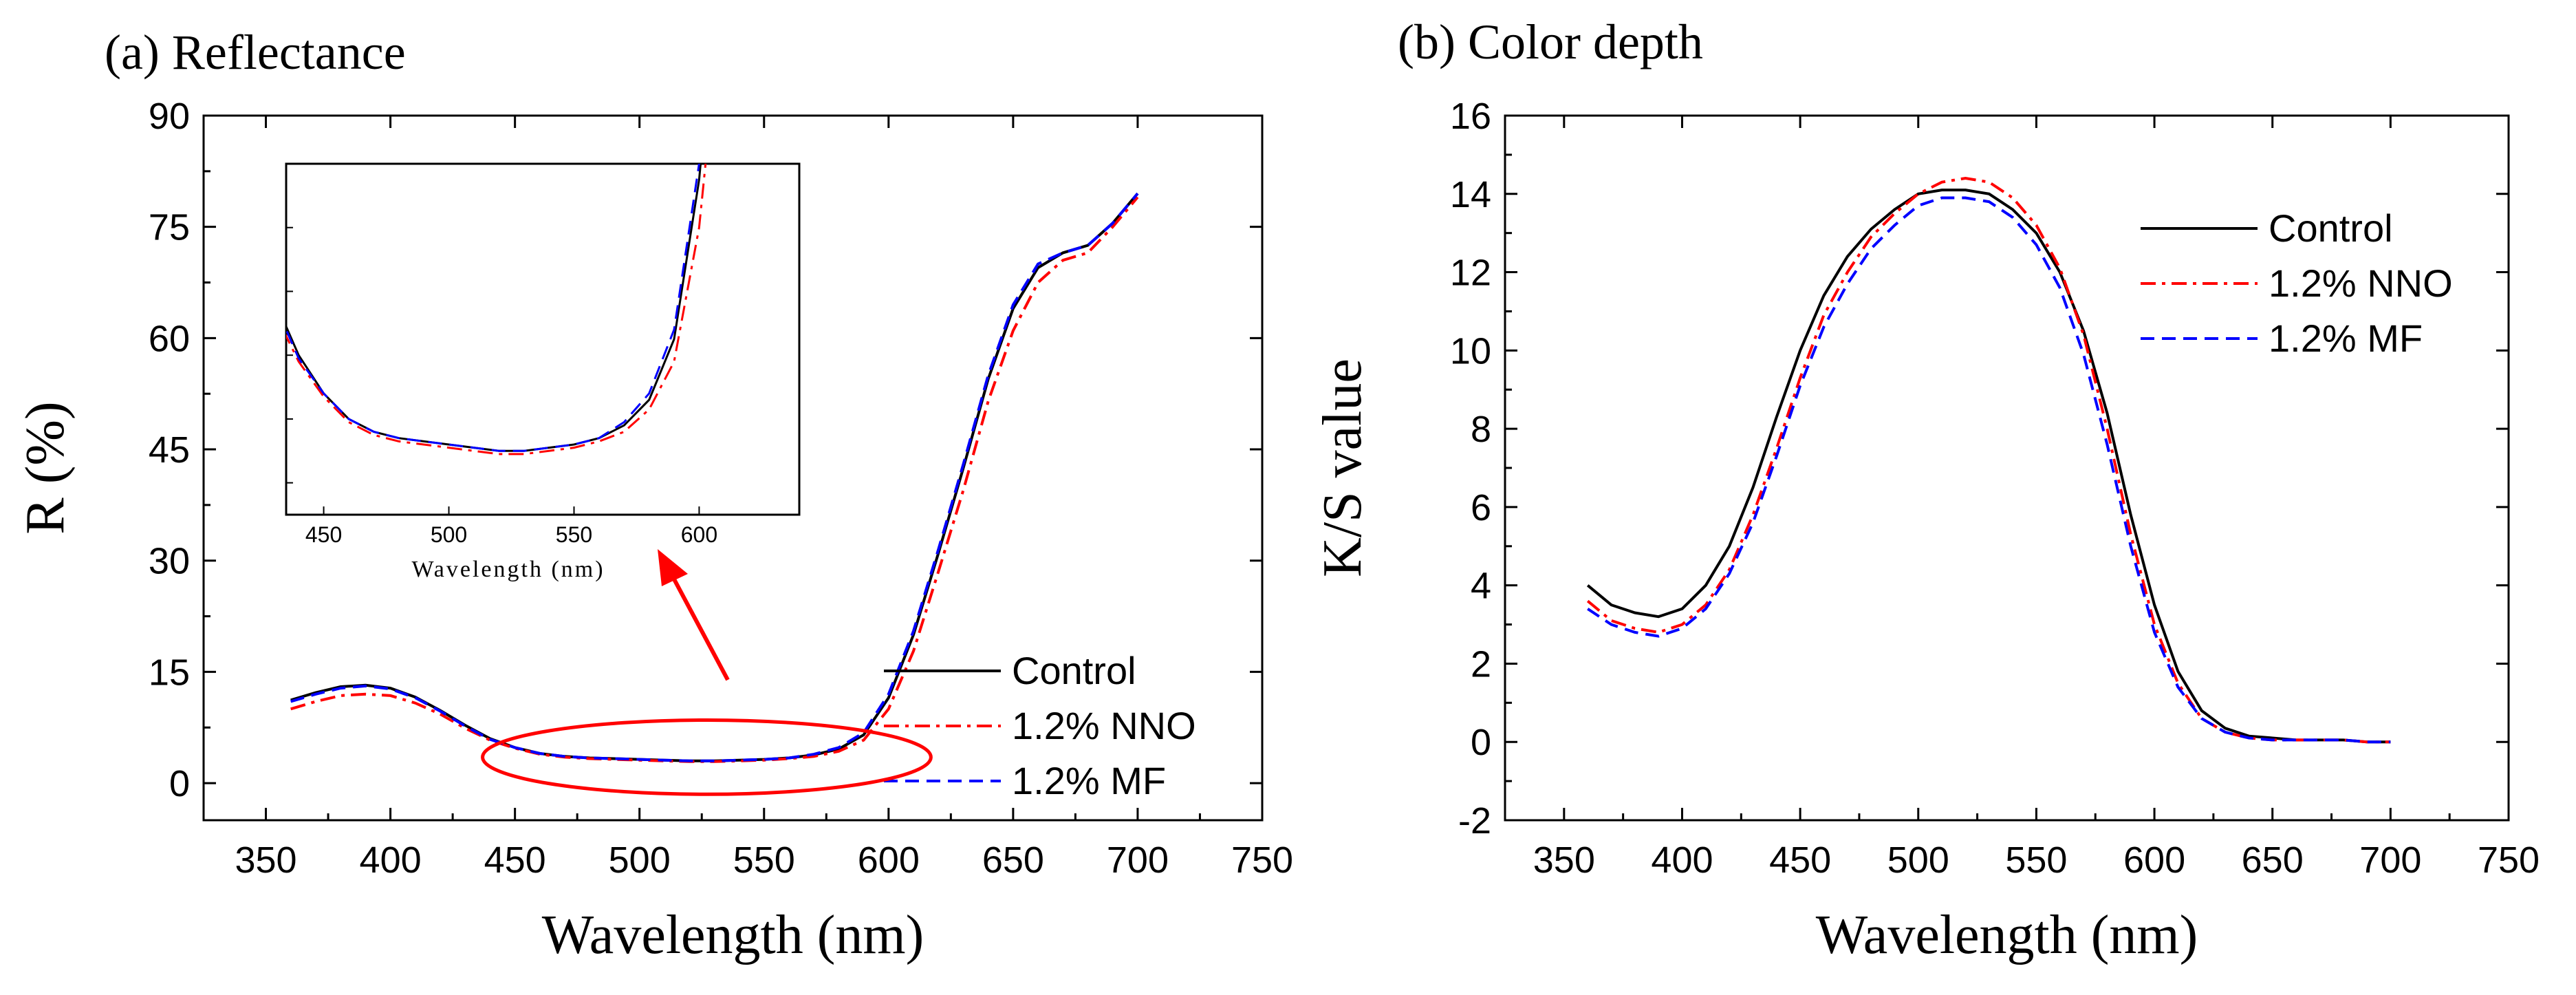 This screenshot has width=2576, height=995. I want to click on inset-x-tick-label: 450, so click(323, 534).